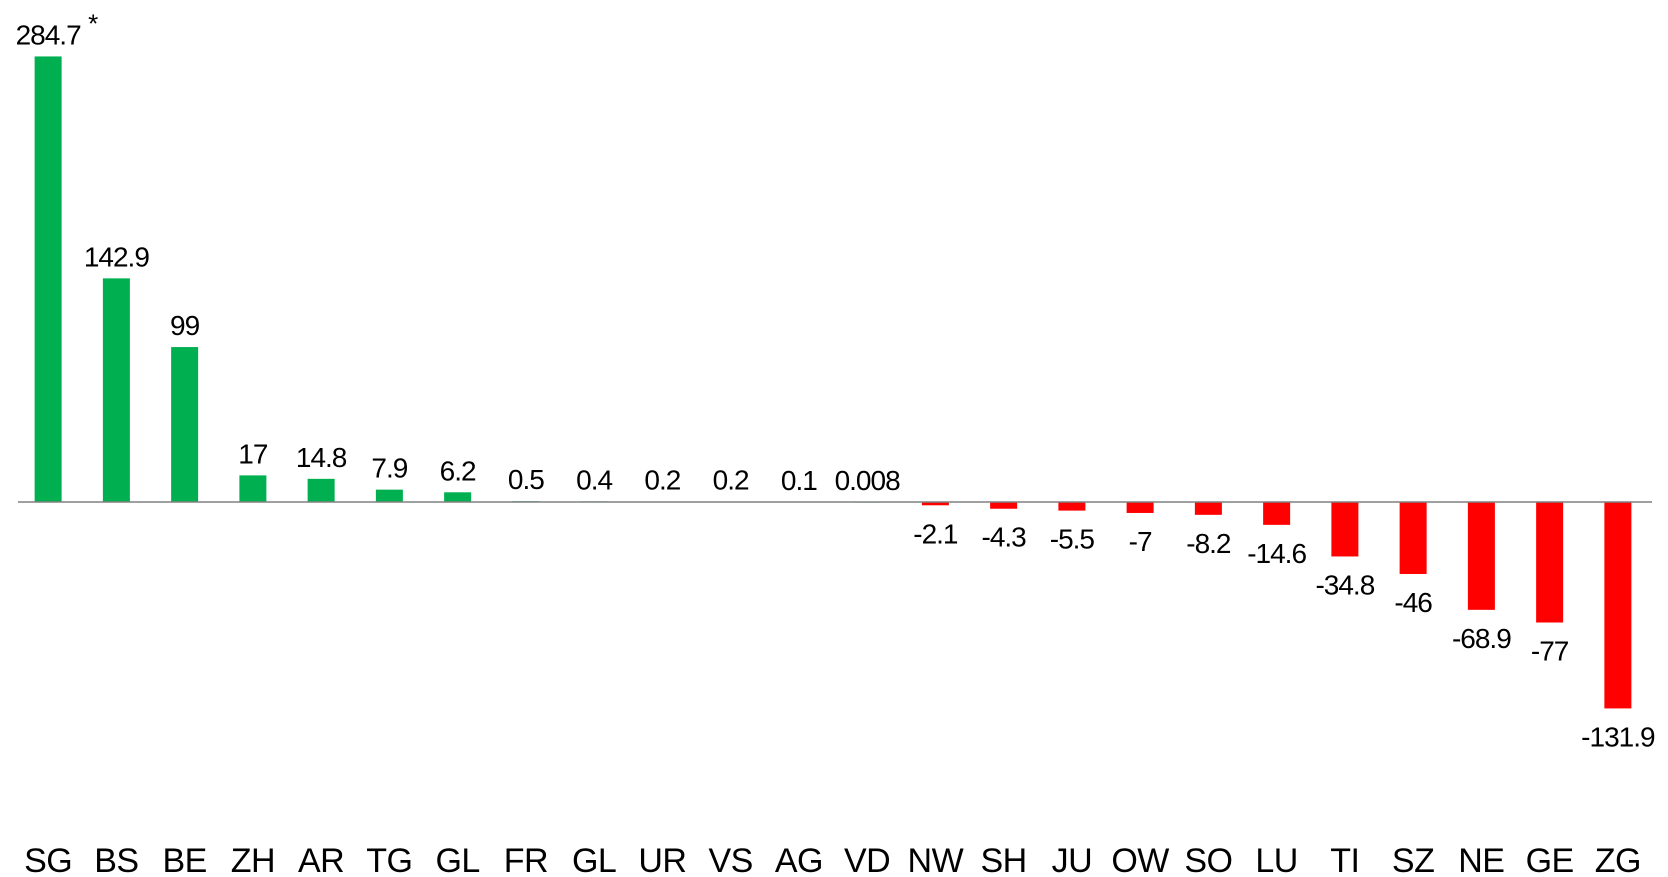  What do you see at coordinates (1481, 638) in the screenshot?
I see `value-label: -68.9` at bounding box center [1481, 638].